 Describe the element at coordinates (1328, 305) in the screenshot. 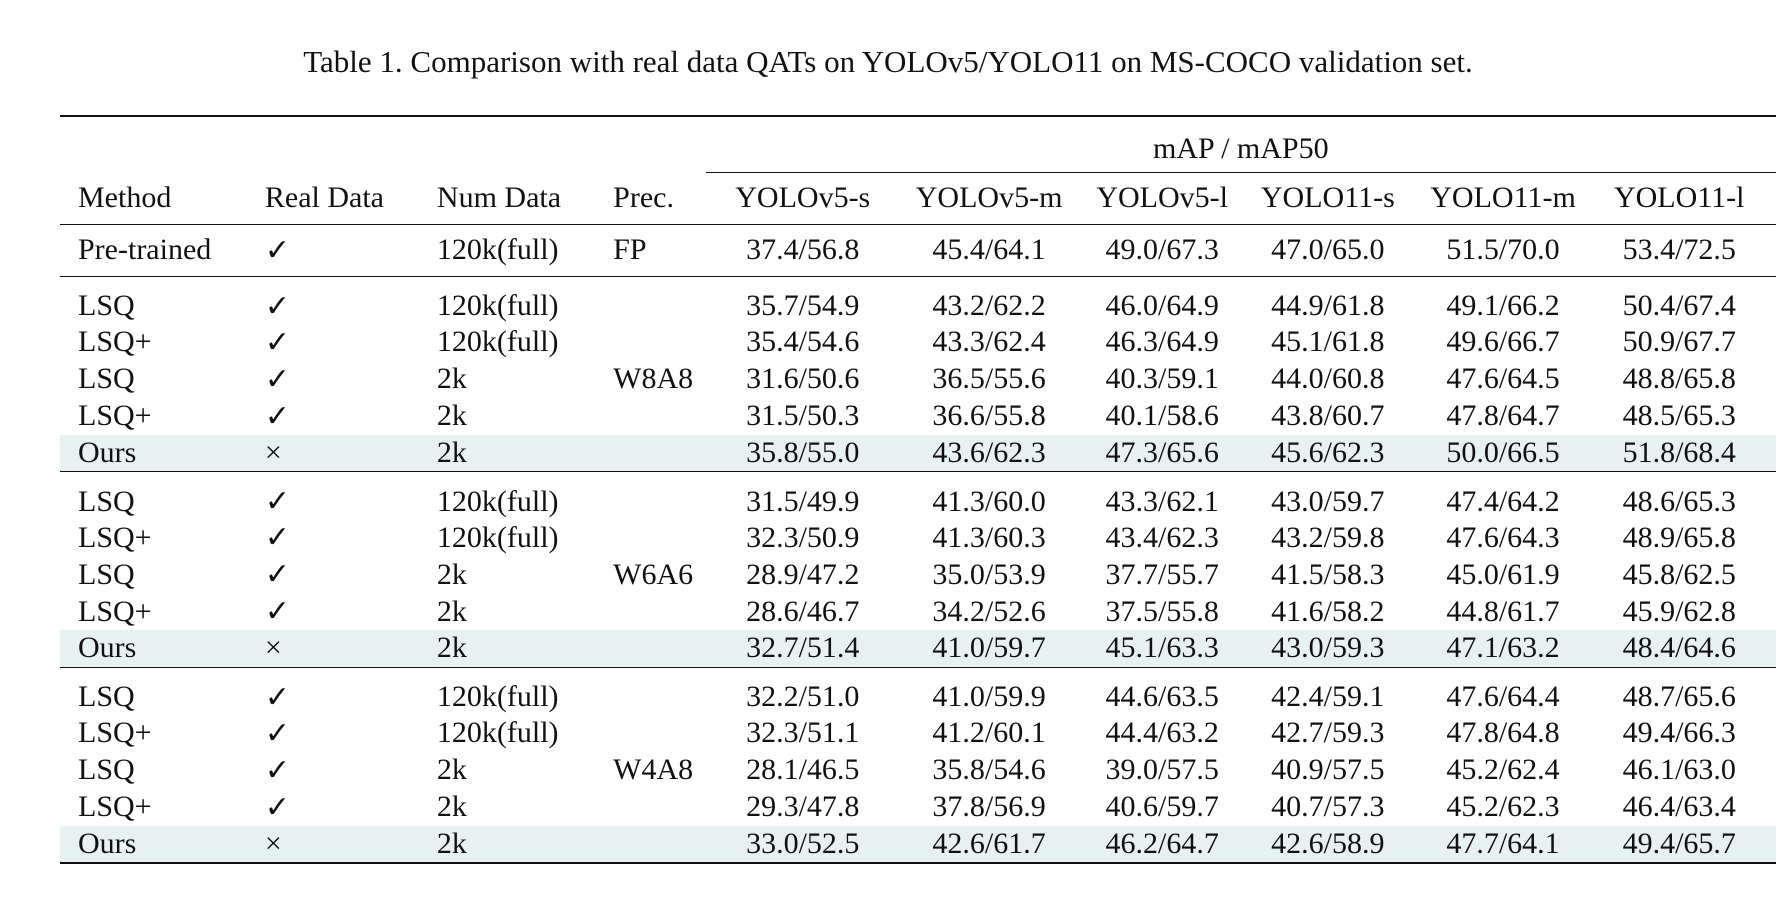

I see `cell-value: 44.9/61.8` at that location.